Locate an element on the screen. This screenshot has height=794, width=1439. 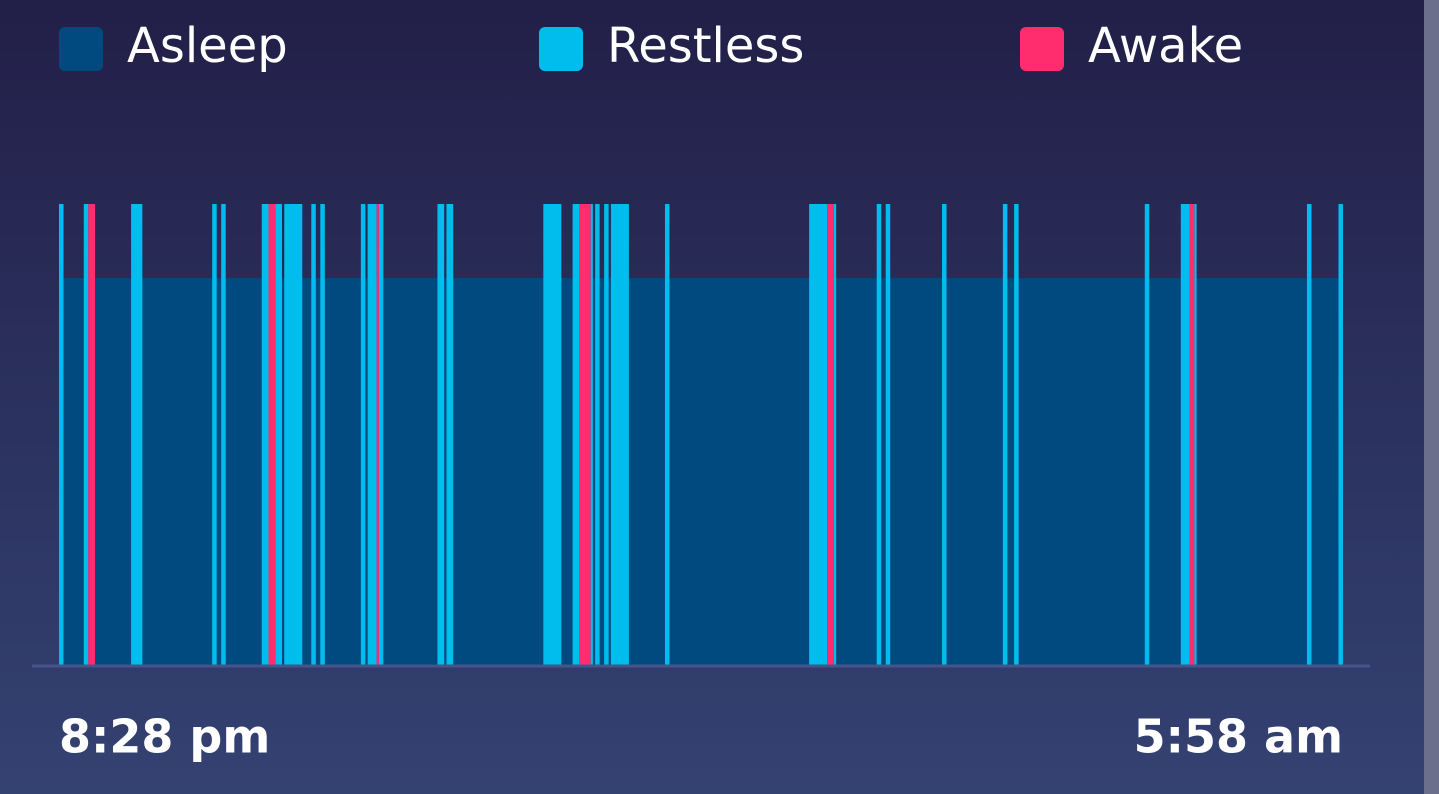
x-tick-label: 8:28 pm is located at coordinates (164, 737).